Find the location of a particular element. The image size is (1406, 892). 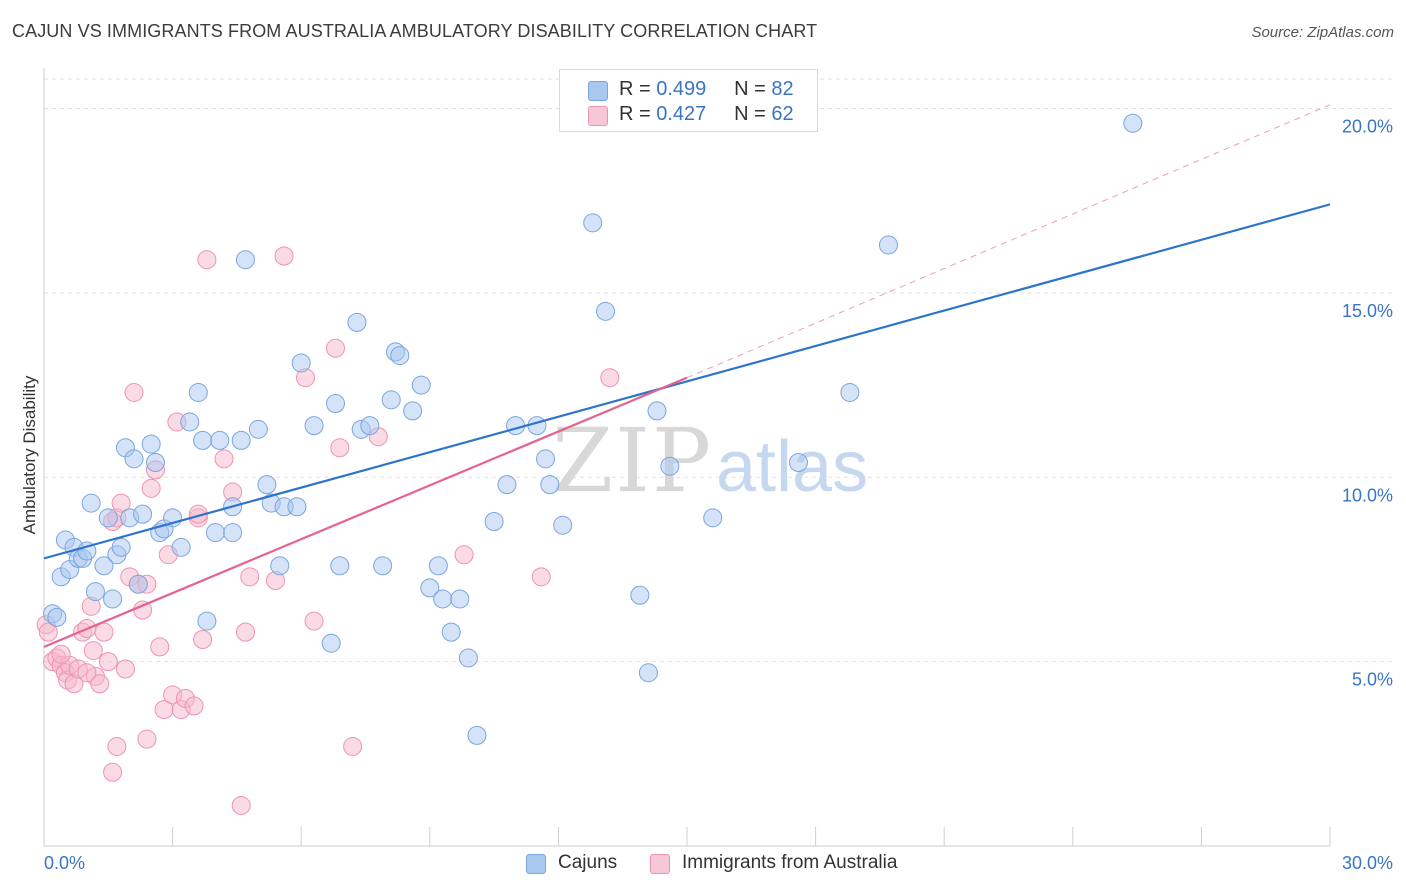

cajuns-n-label: N = is located at coordinates (750, 89).